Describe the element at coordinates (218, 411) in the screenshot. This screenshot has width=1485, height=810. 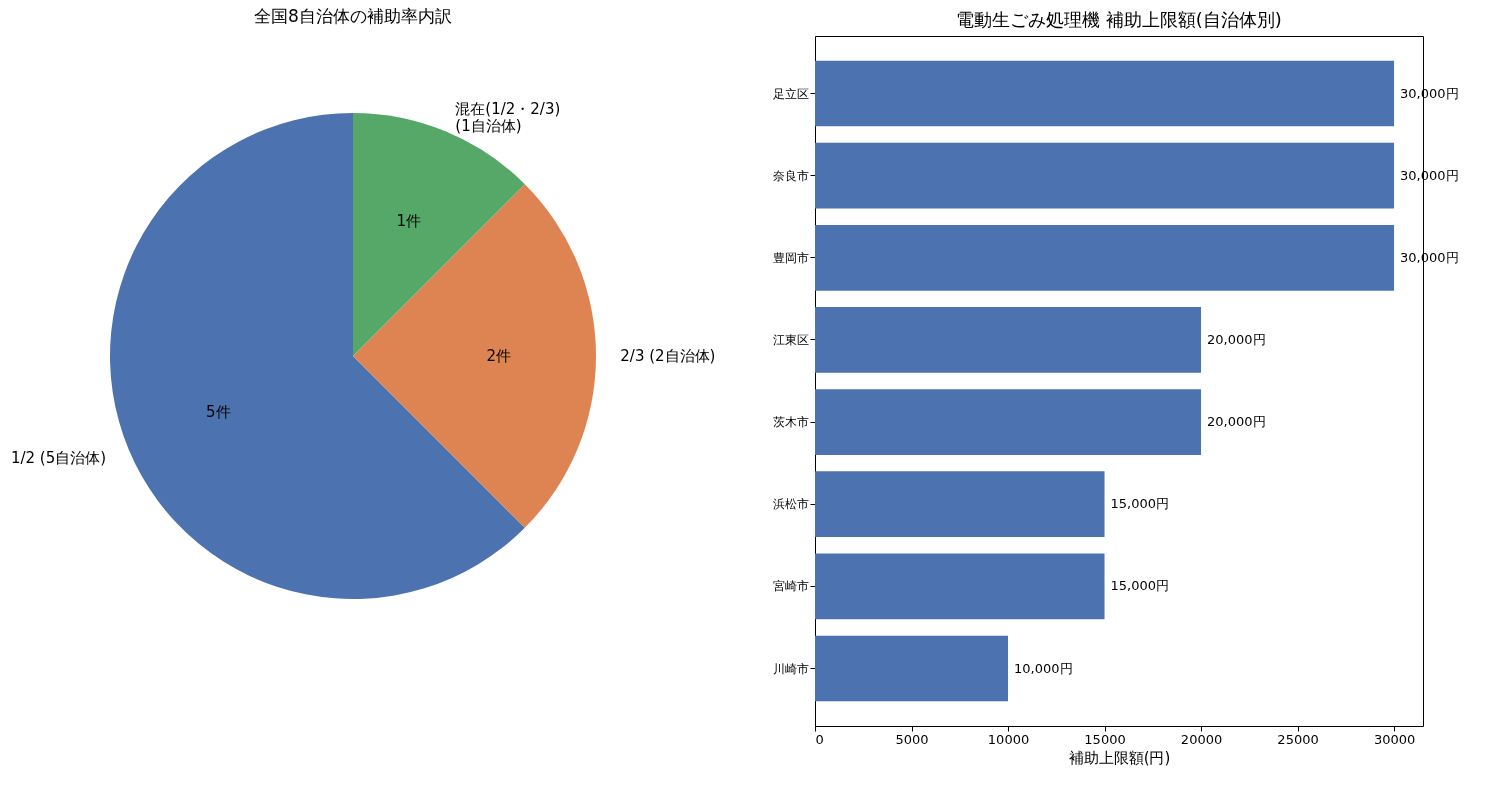
I see `data-label: 5件` at that location.